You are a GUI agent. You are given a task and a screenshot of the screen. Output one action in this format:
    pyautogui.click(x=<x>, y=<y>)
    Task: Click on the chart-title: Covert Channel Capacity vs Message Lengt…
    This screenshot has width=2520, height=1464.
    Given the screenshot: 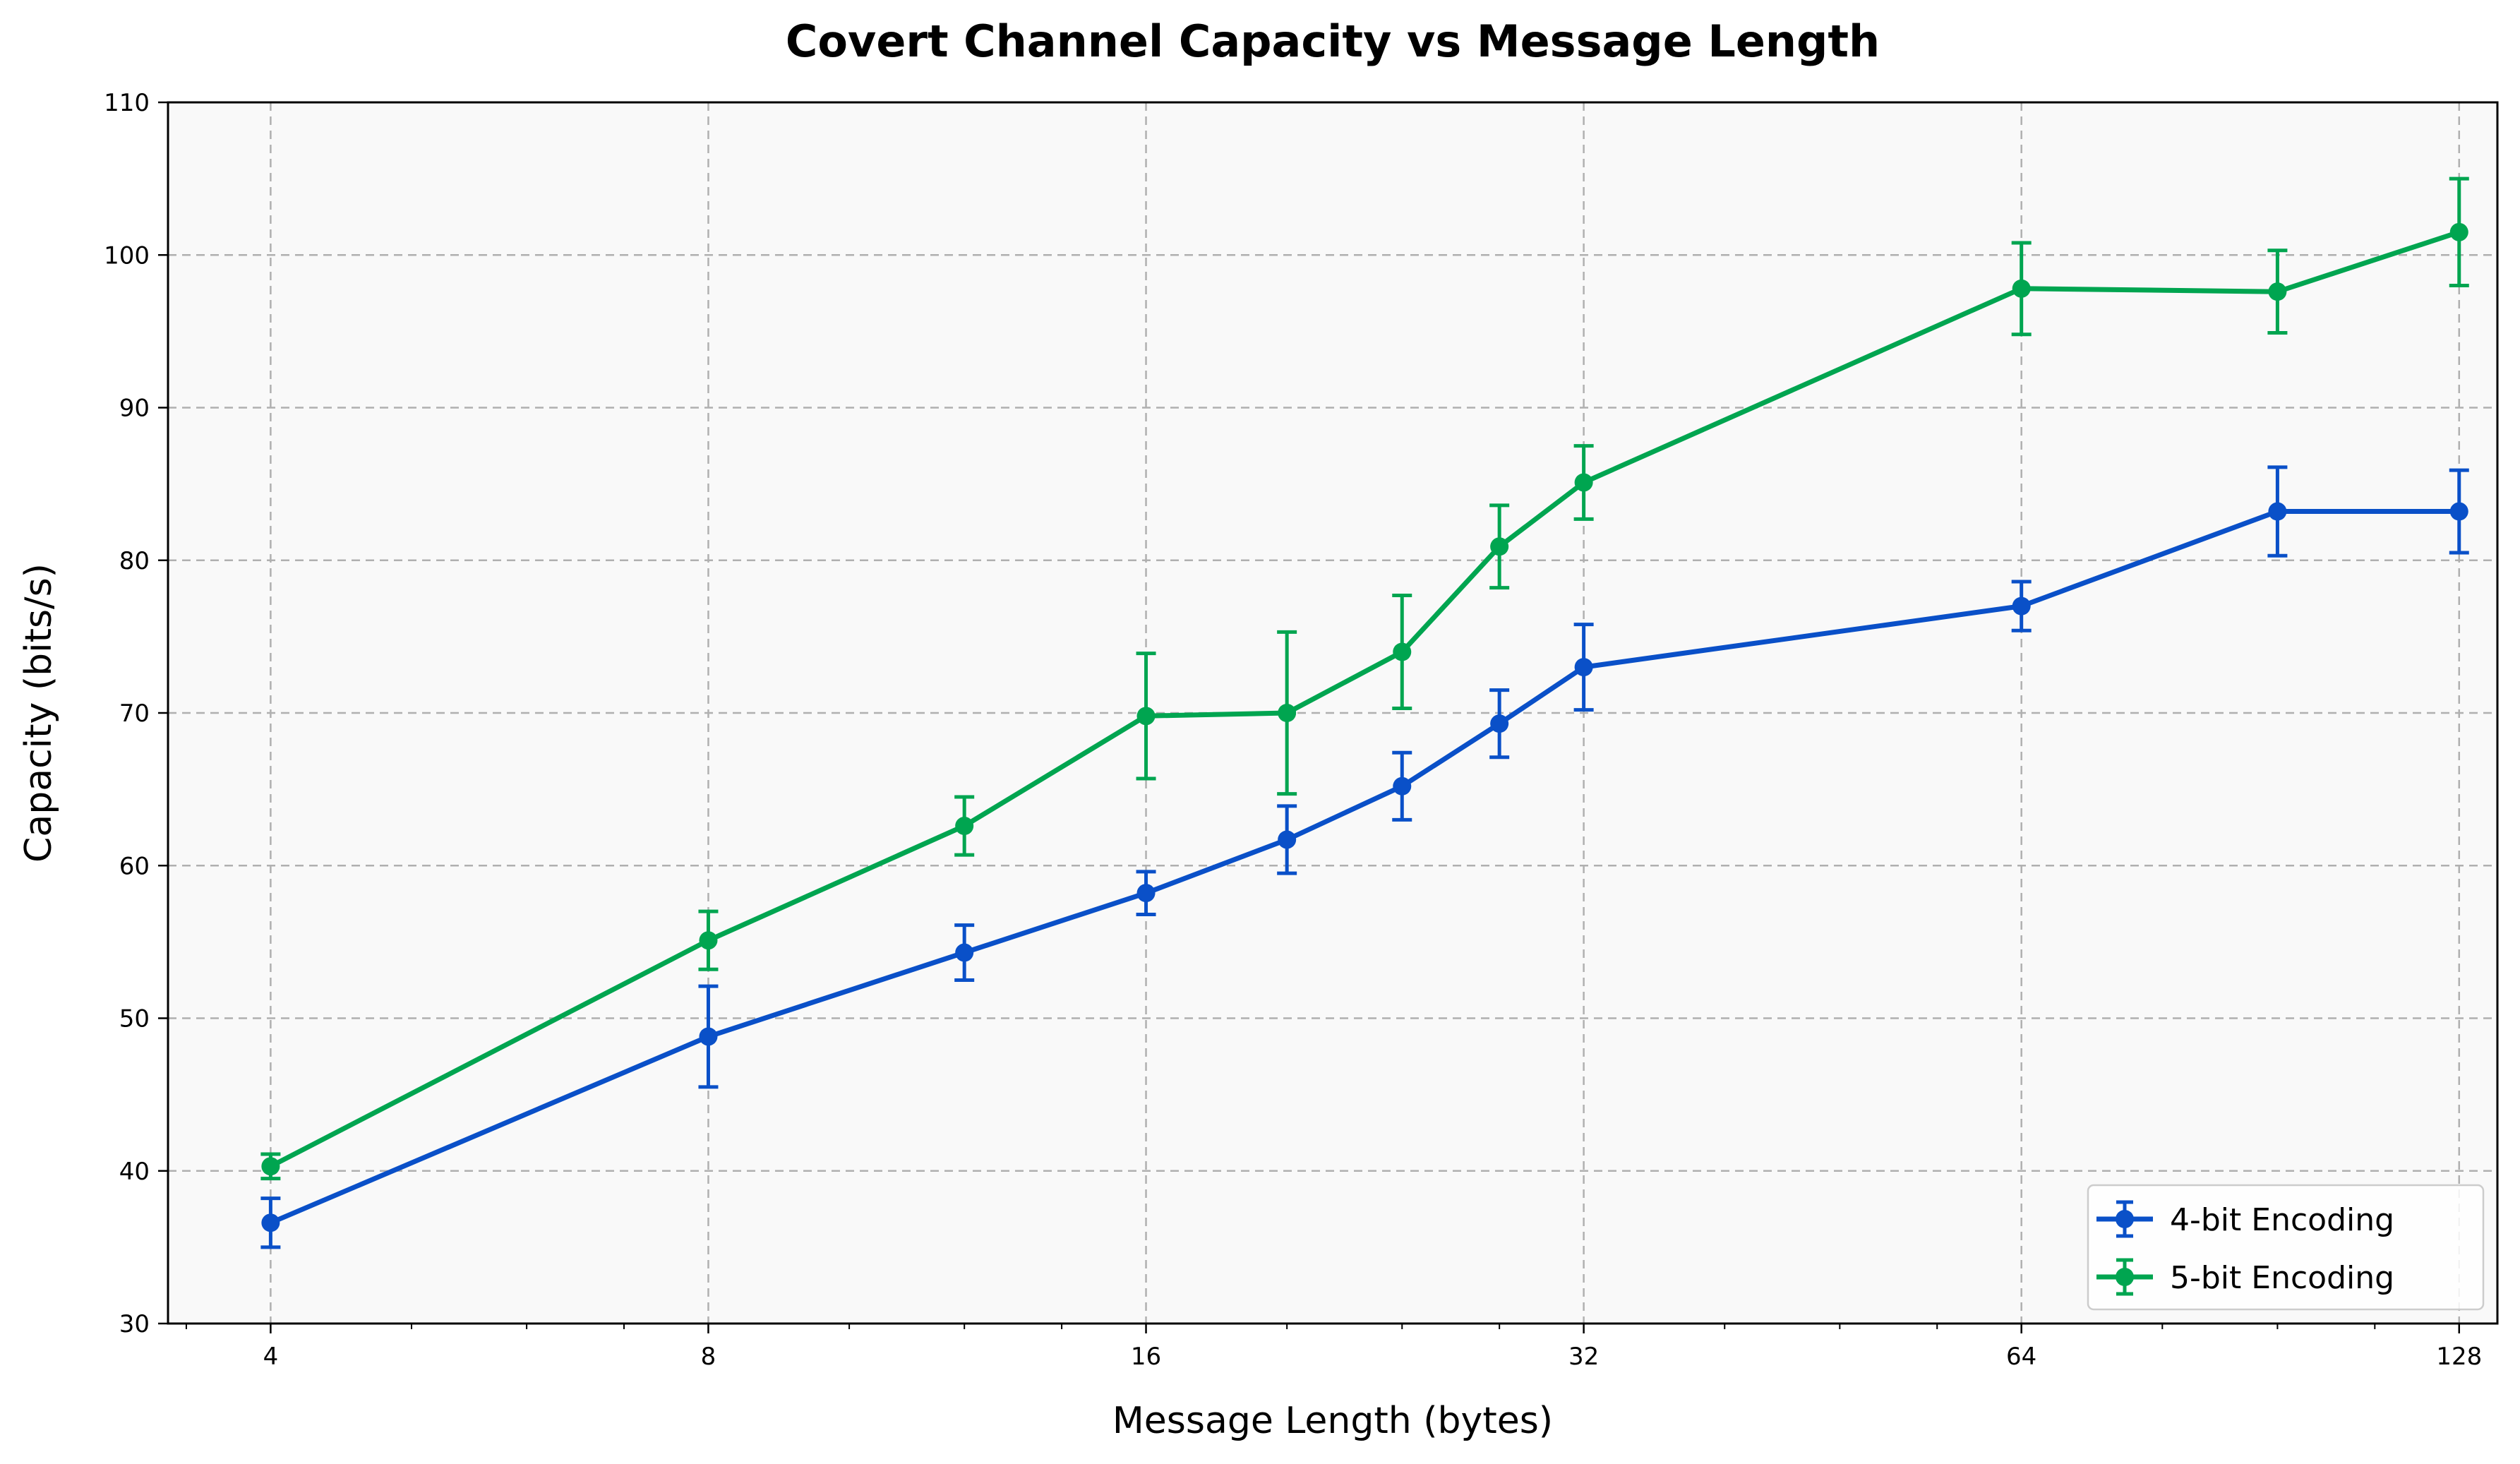 What is the action you would take?
    pyautogui.click(x=1333, y=42)
    